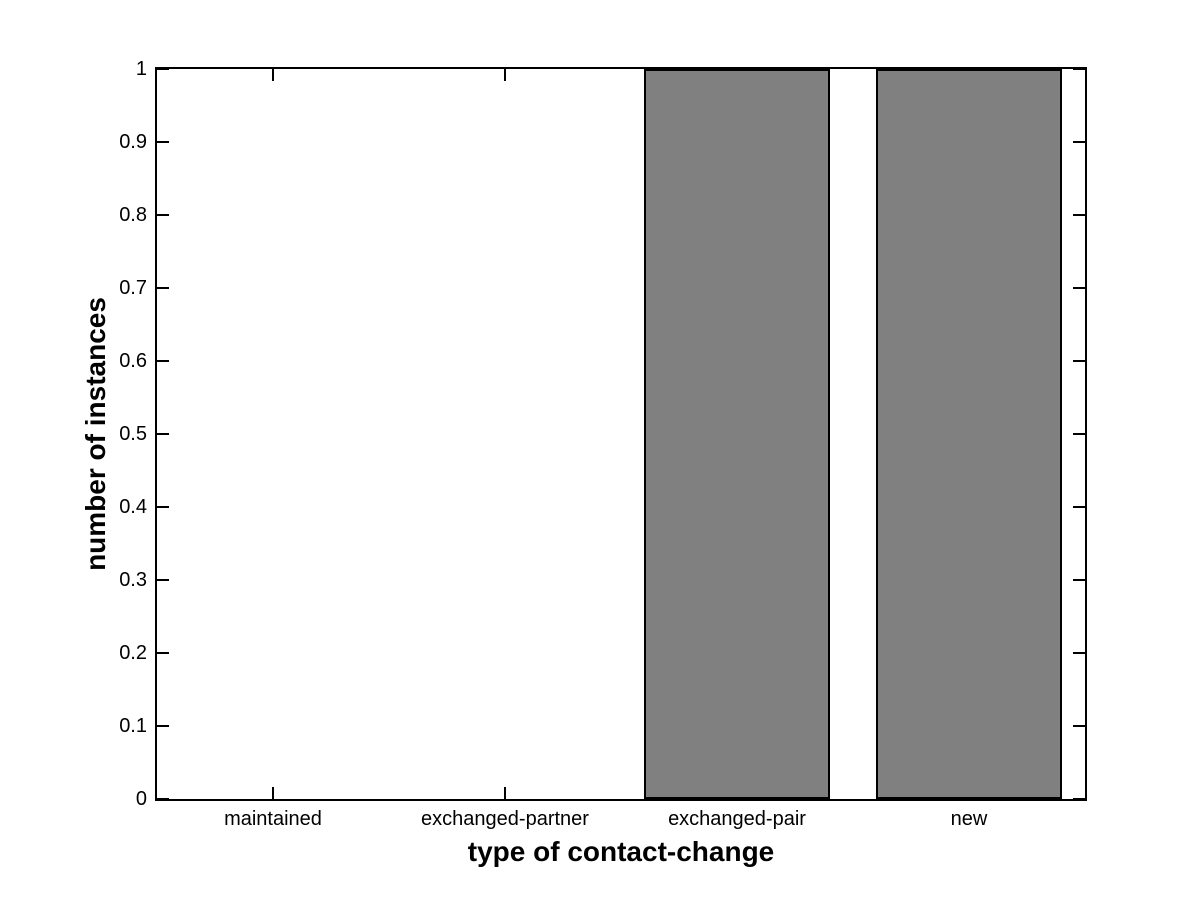 The height and width of the screenshot is (901, 1201). I want to click on y-tick-label: 0, so click(141, 799).